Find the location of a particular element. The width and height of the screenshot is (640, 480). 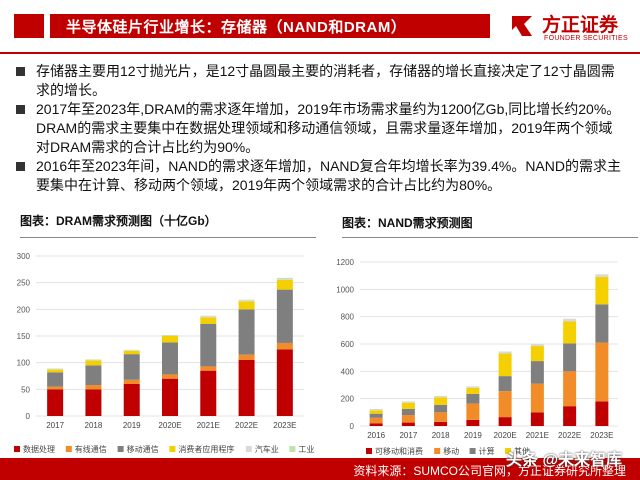

dram-x-tick-label: 2017 is located at coordinates (55, 425).